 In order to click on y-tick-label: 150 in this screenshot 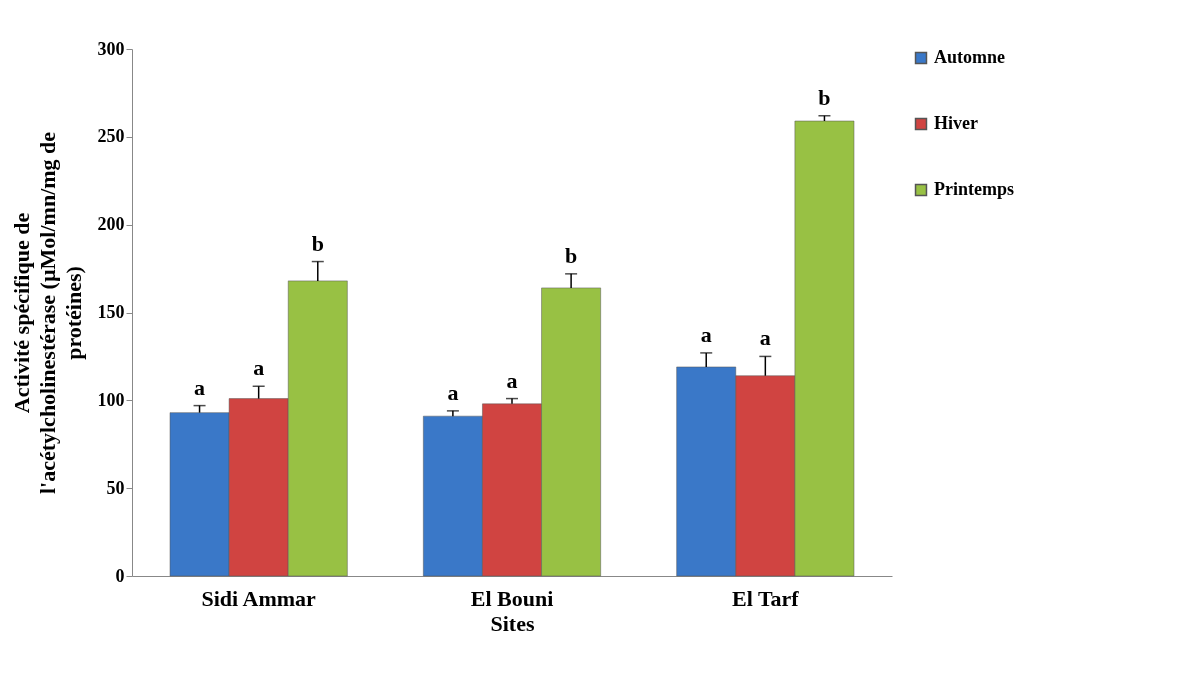, I will do `click(111, 312)`.